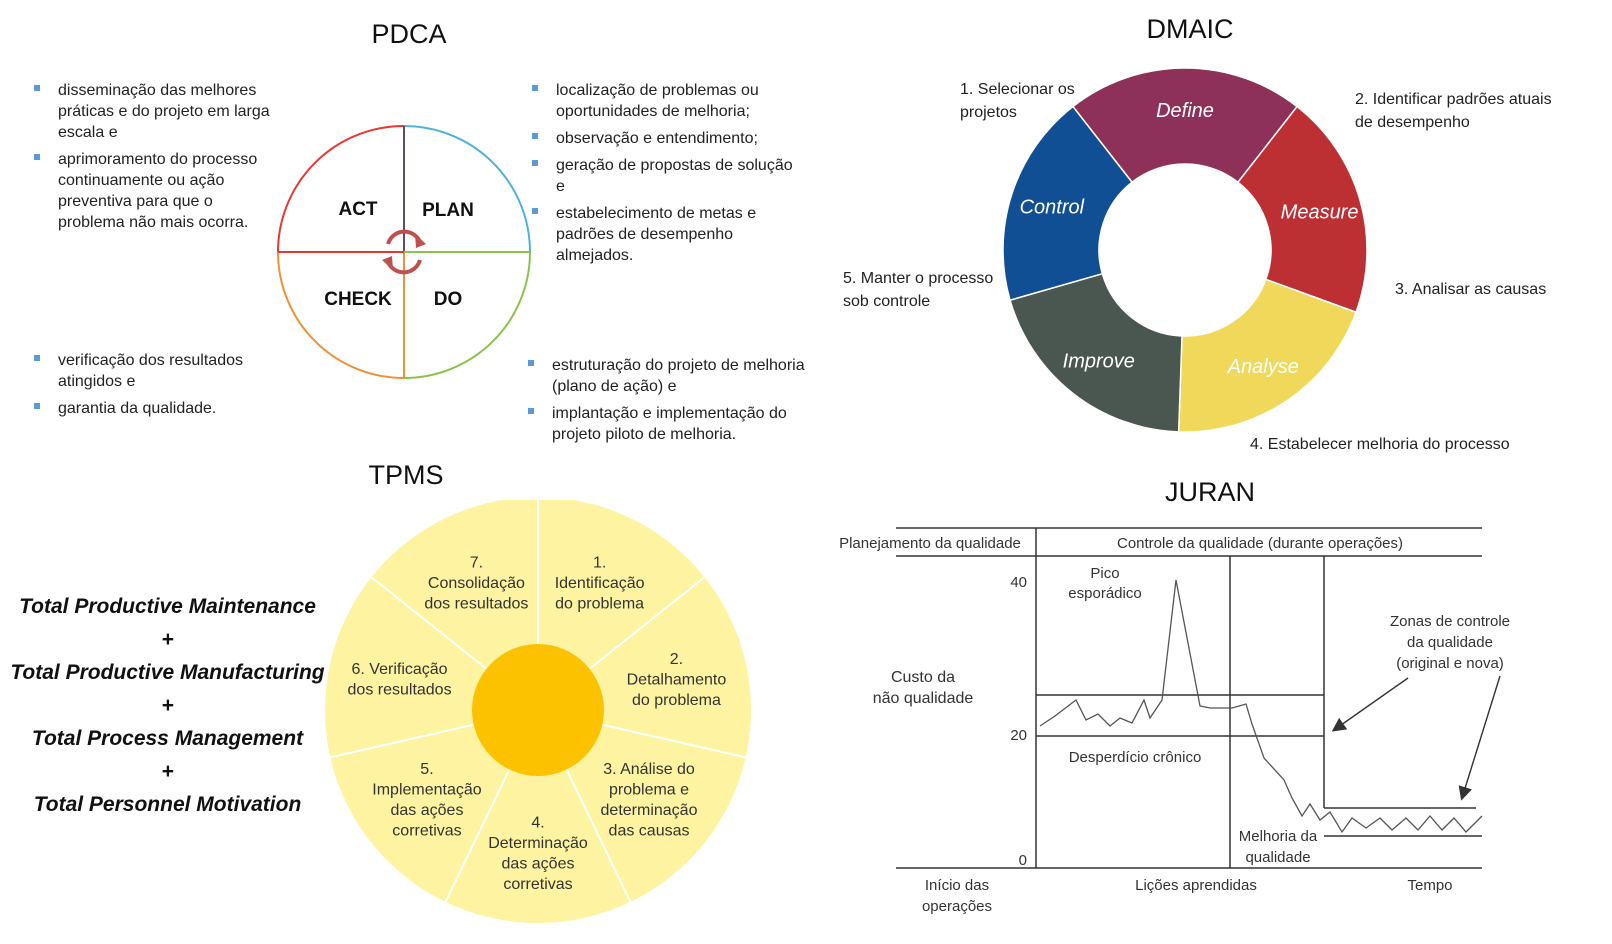  I want to click on cycle-arrows-icon, so click(404, 252).